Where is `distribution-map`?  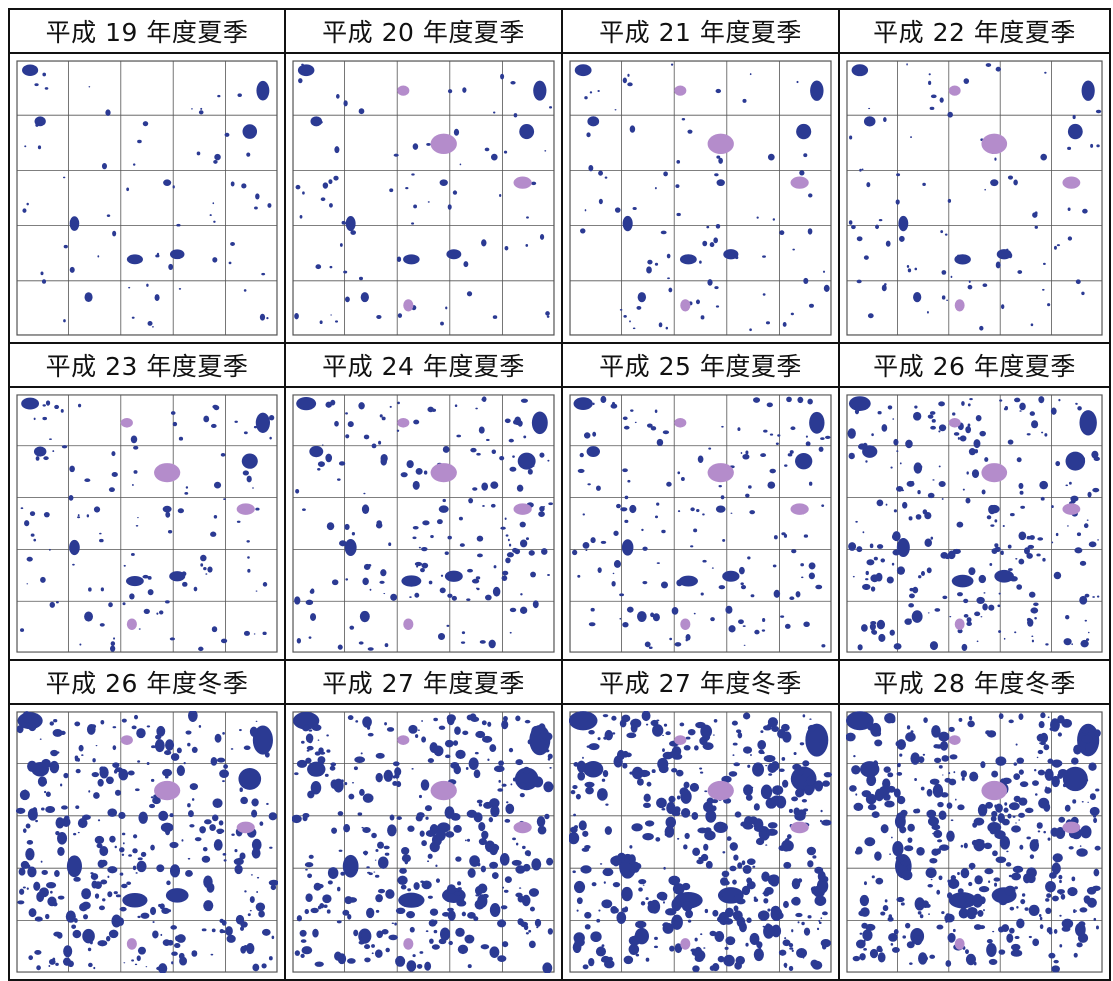 distribution-map is located at coordinates (423, 842).